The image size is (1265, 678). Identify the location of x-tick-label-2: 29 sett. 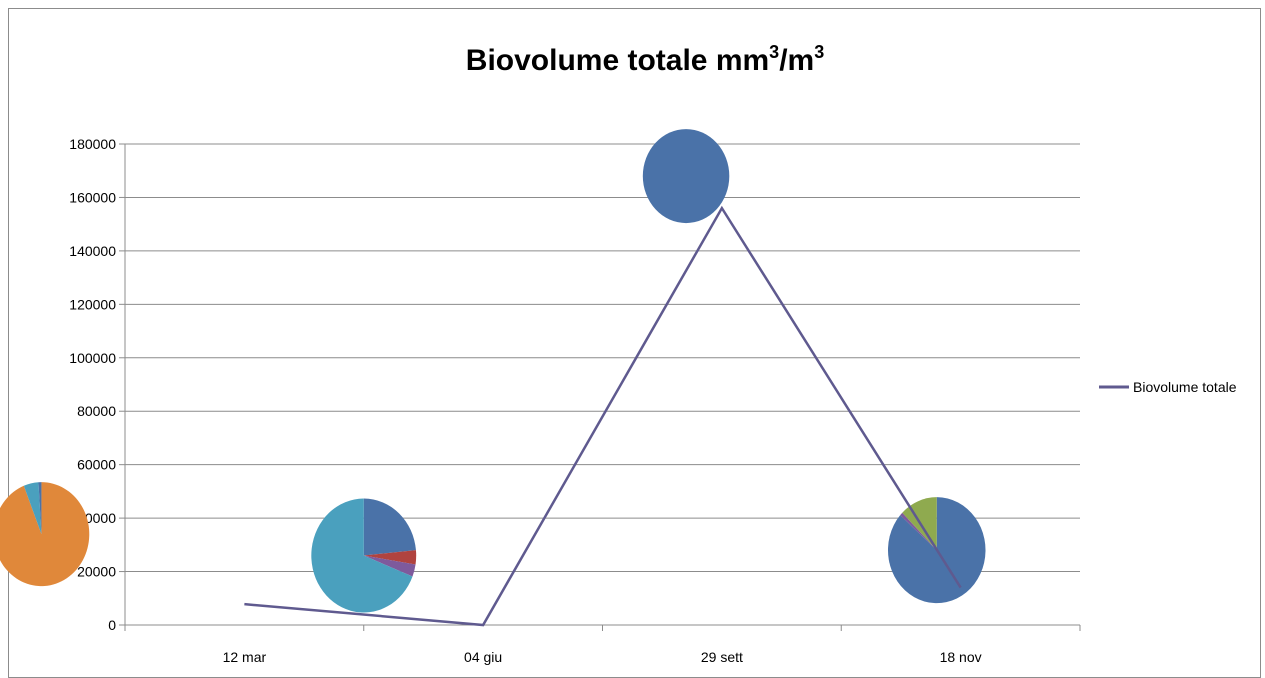
(722, 657).